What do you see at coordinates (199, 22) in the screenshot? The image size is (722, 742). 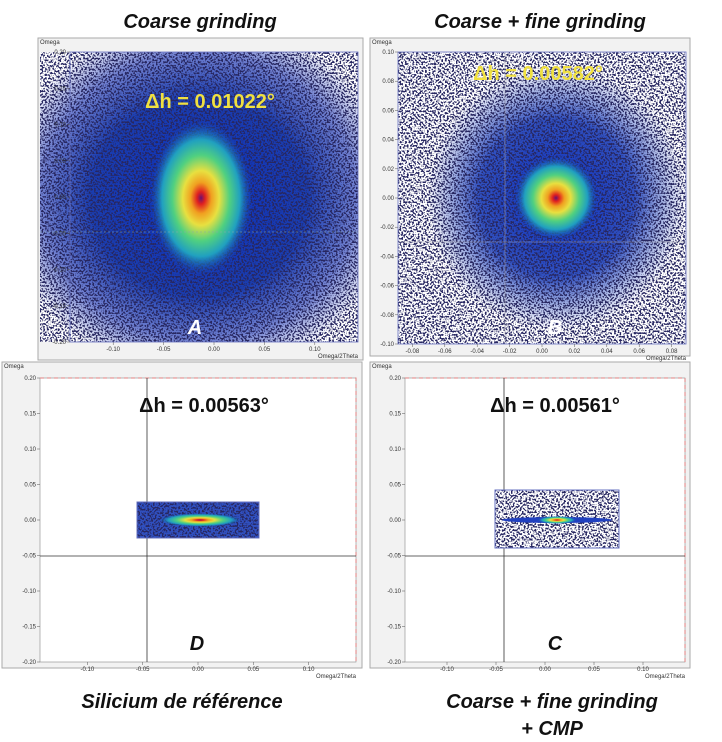 I see `panel-title: Coarse grinding` at bounding box center [199, 22].